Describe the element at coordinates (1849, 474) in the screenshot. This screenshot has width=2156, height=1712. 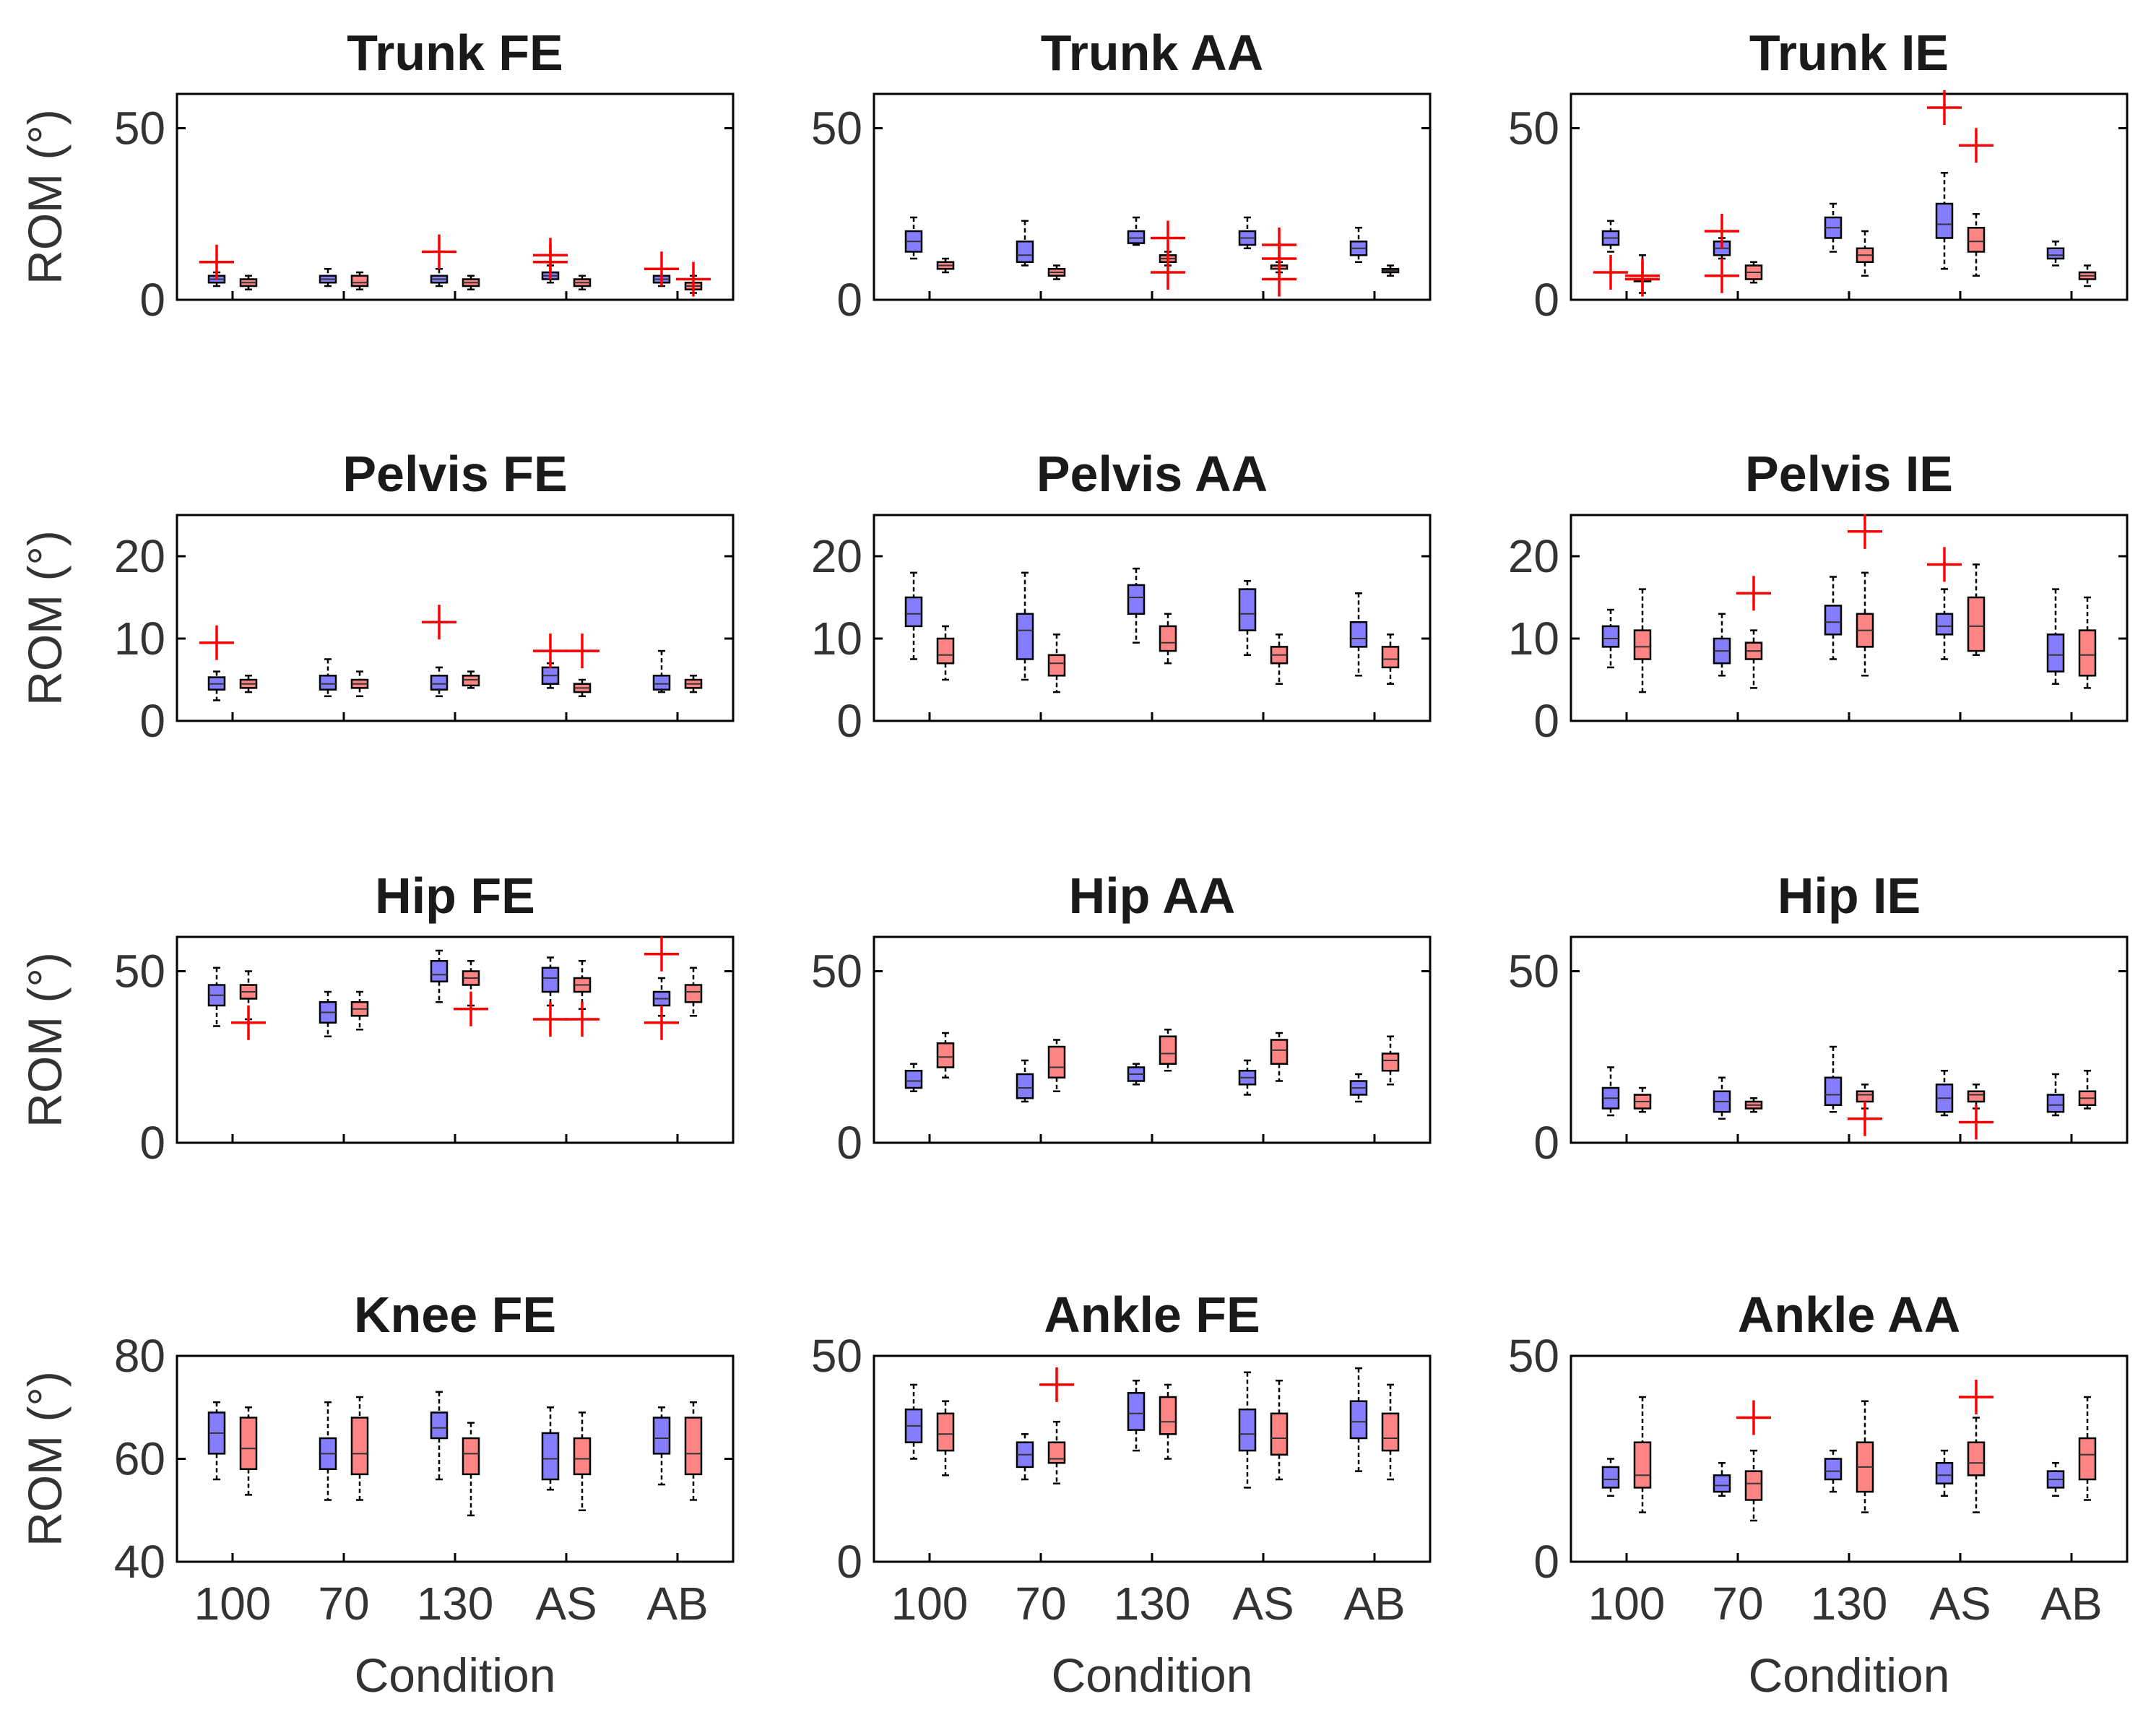
I see `chart-title: Pelvis IE` at that location.